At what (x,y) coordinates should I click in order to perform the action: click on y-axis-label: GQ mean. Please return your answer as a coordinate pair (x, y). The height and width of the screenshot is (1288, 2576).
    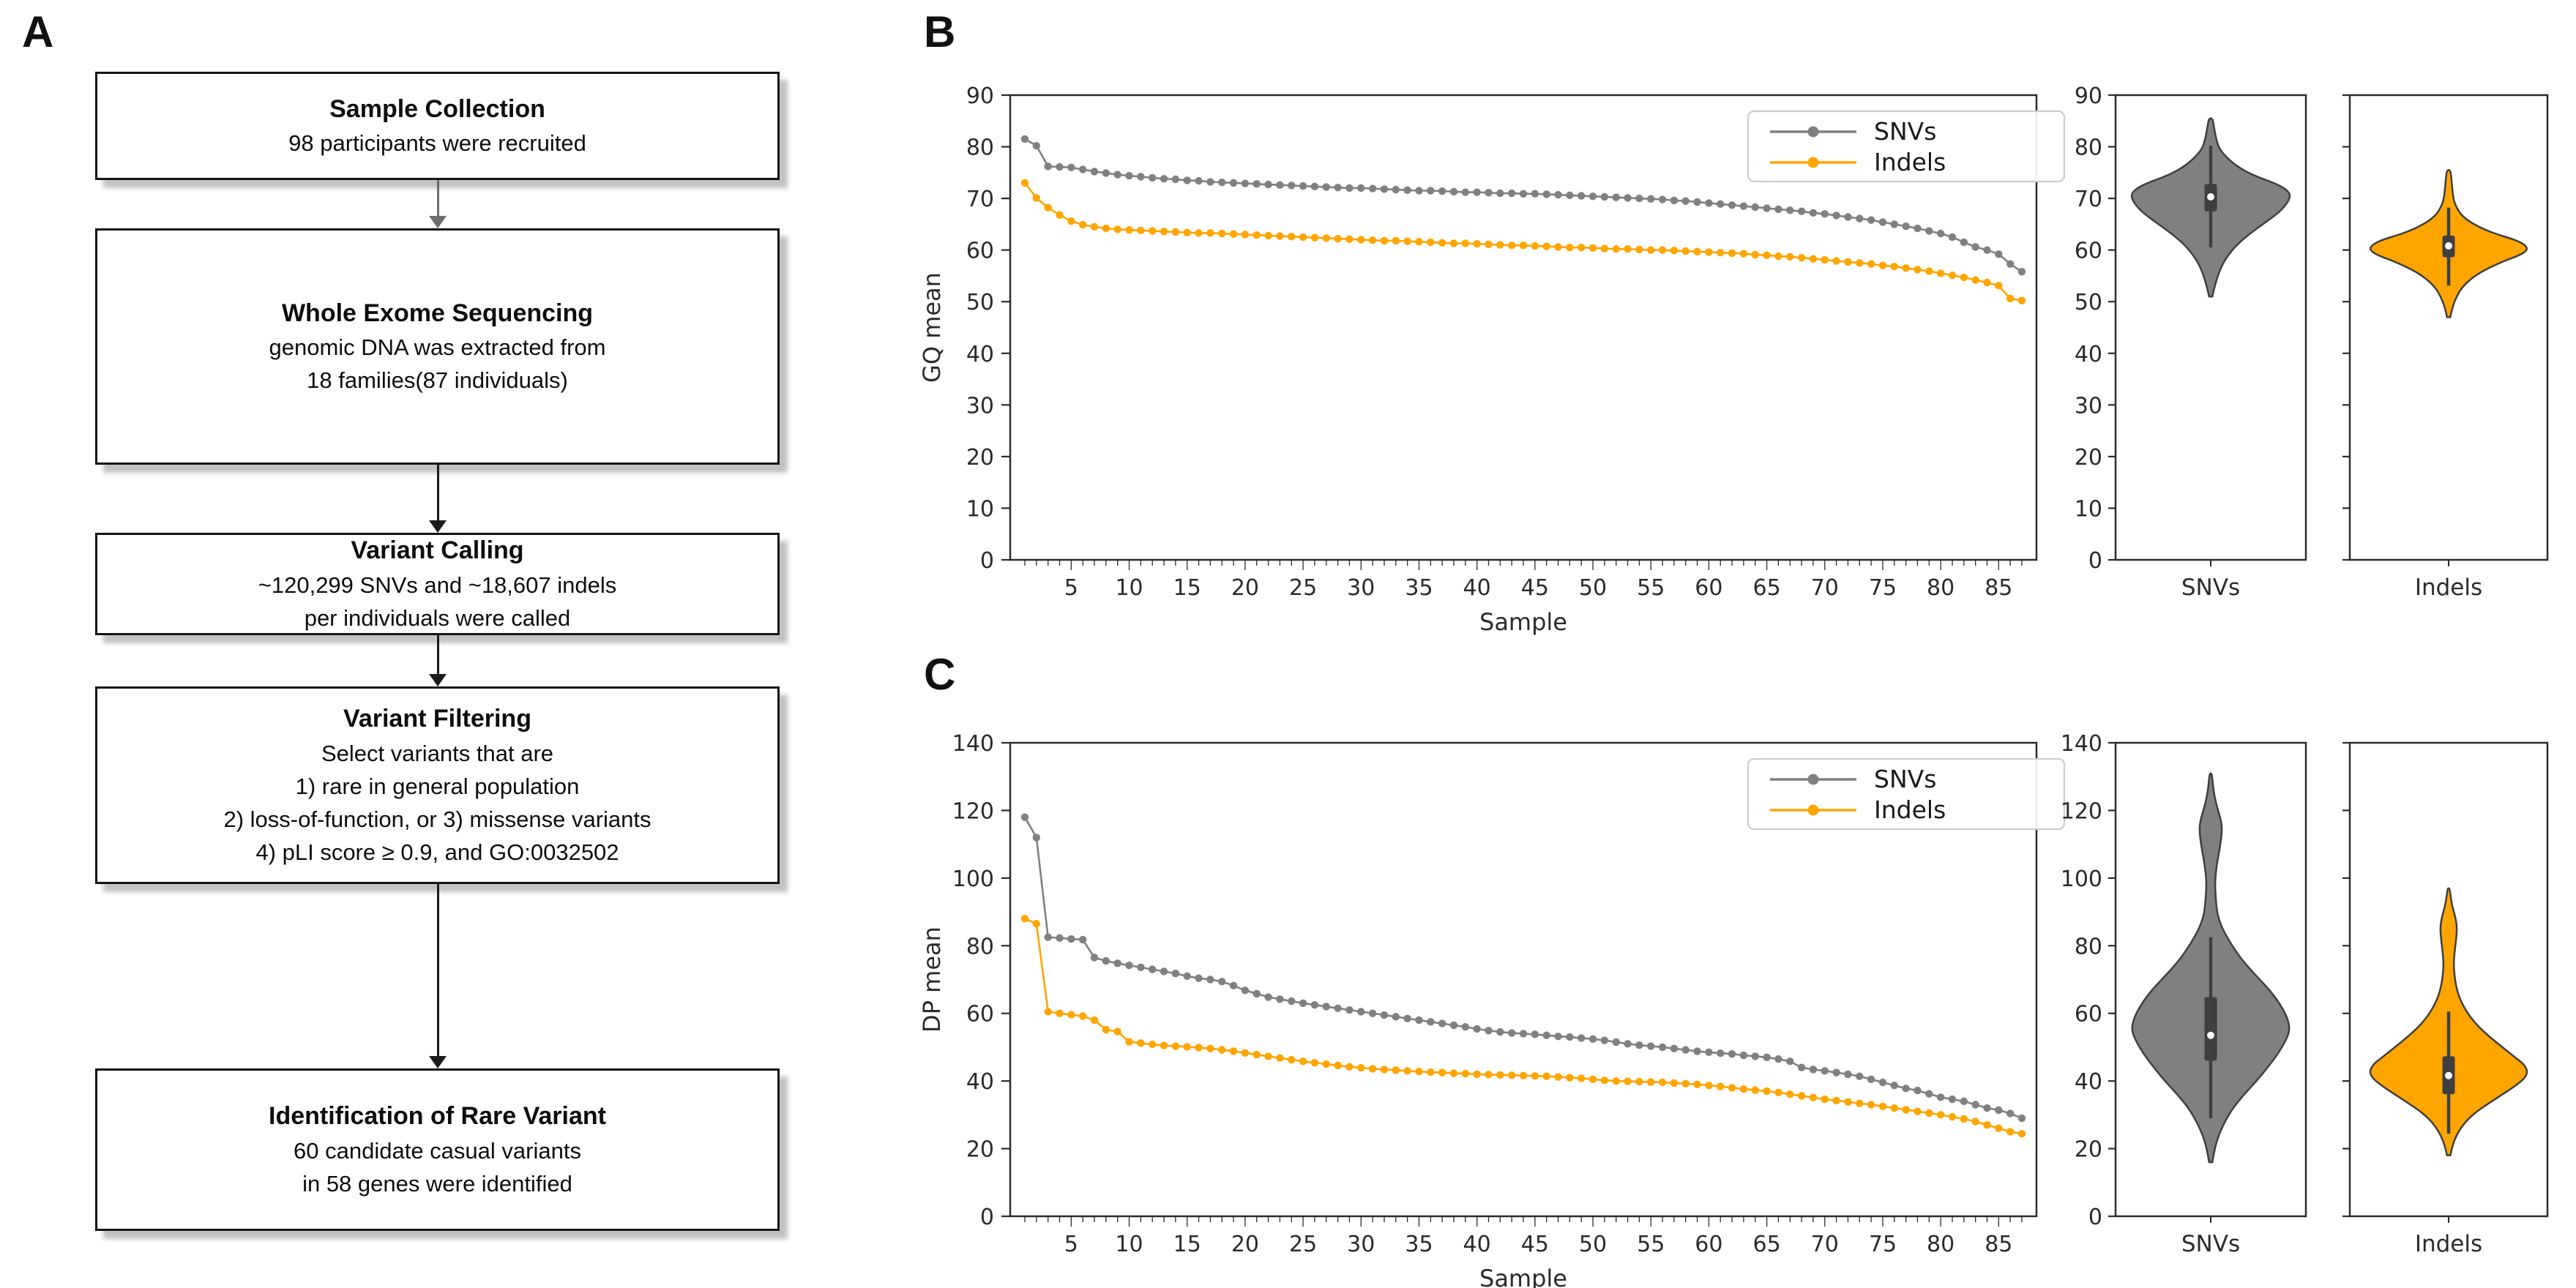
    Looking at the image, I should click on (932, 327).